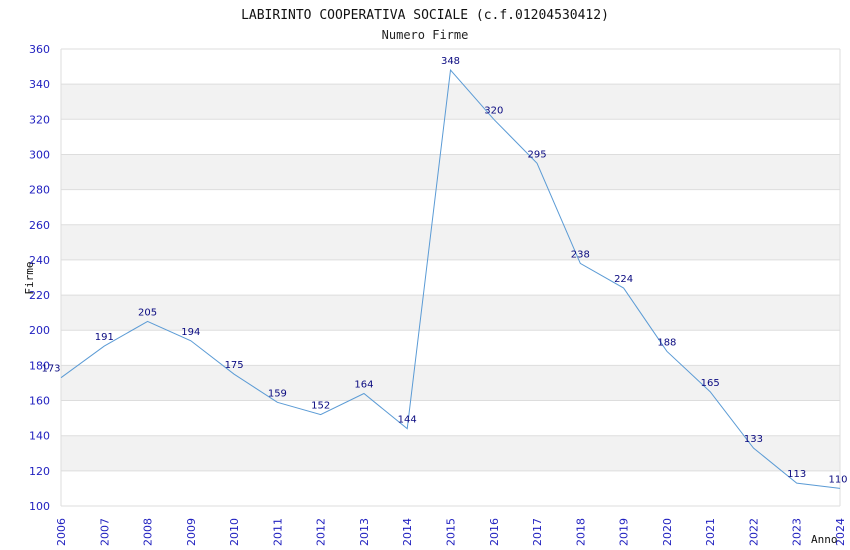 The width and height of the screenshot is (850, 550). Describe the element at coordinates (425, 35) in the screenshot. I see `chart-subtitle: Numero Firme` at that location.